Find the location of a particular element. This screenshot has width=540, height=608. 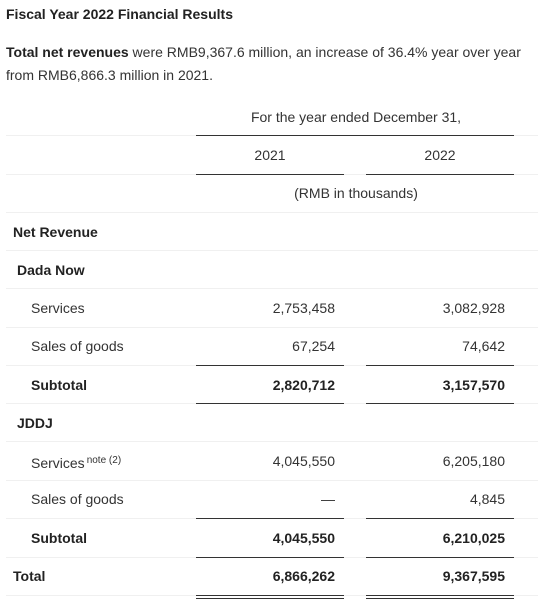

subtotal-bottom-rule-2022 is located at coordinates (440, 403).